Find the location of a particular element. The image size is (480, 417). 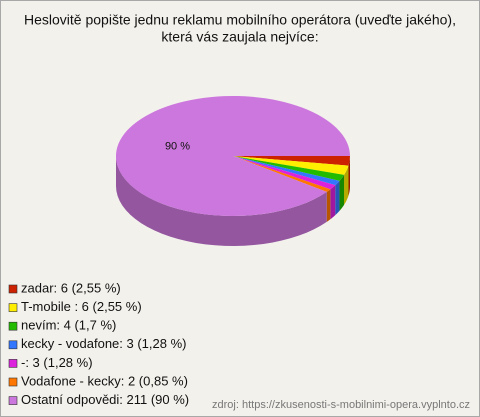

value-label: 90 % is located at coordinates (177, 146).